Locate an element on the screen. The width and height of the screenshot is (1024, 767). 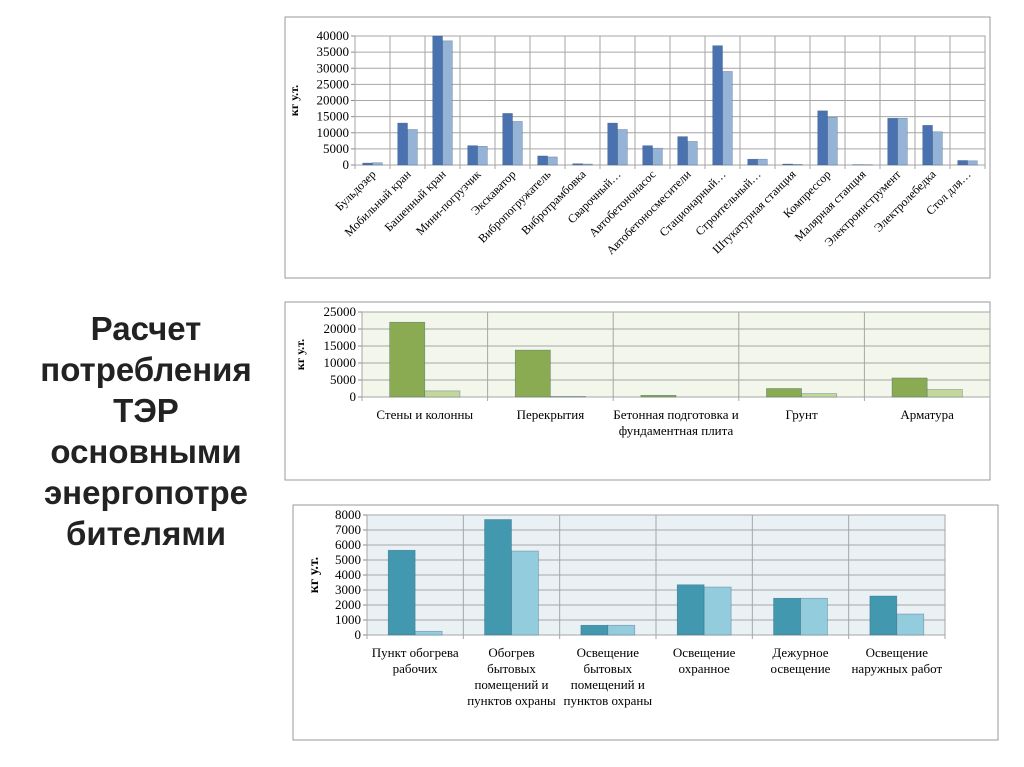
x-tick-label: Пункт обогрева рабочих is located at coordinates (415, 660).